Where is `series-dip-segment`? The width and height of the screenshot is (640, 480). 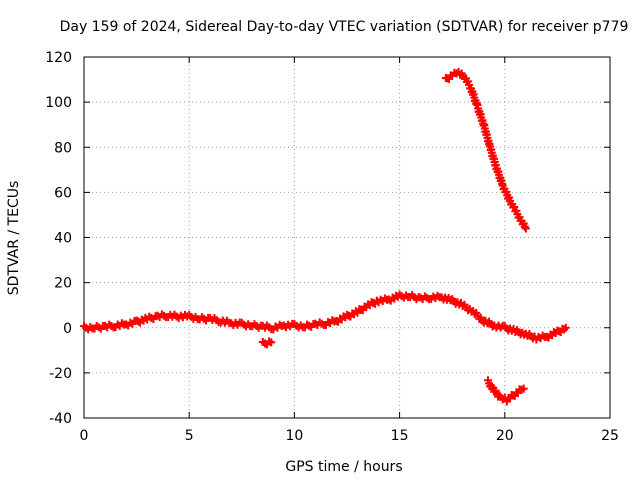 series-dip-segment is located at coordinates (267, 343).